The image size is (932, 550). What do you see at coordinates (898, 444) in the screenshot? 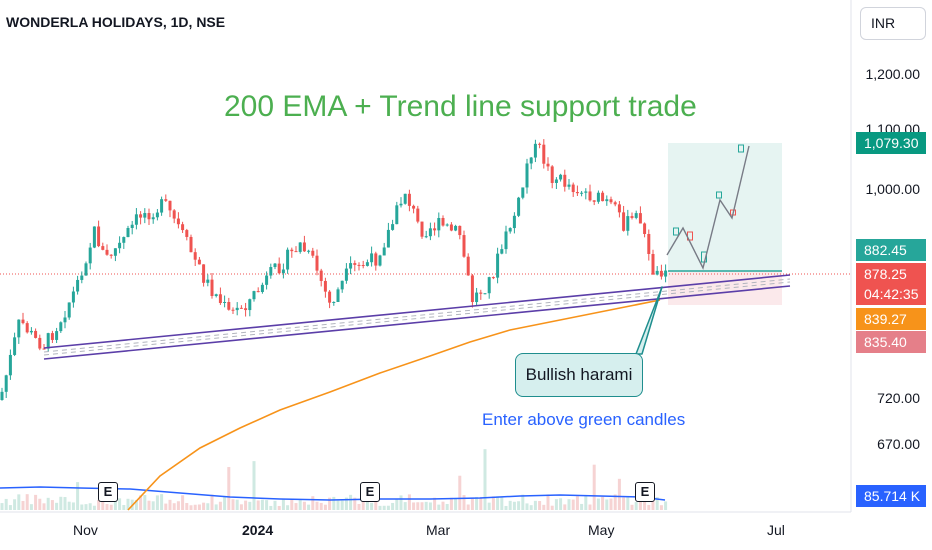
I see `price-tick: 670.00` at bounding box center [898, 444].